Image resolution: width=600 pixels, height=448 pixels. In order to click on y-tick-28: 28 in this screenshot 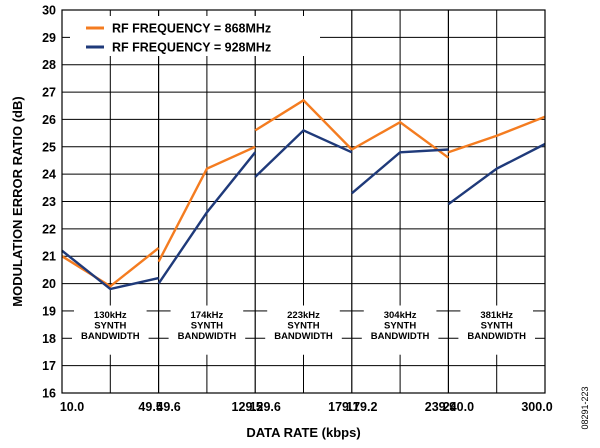, I will do `click(49, 65)`.